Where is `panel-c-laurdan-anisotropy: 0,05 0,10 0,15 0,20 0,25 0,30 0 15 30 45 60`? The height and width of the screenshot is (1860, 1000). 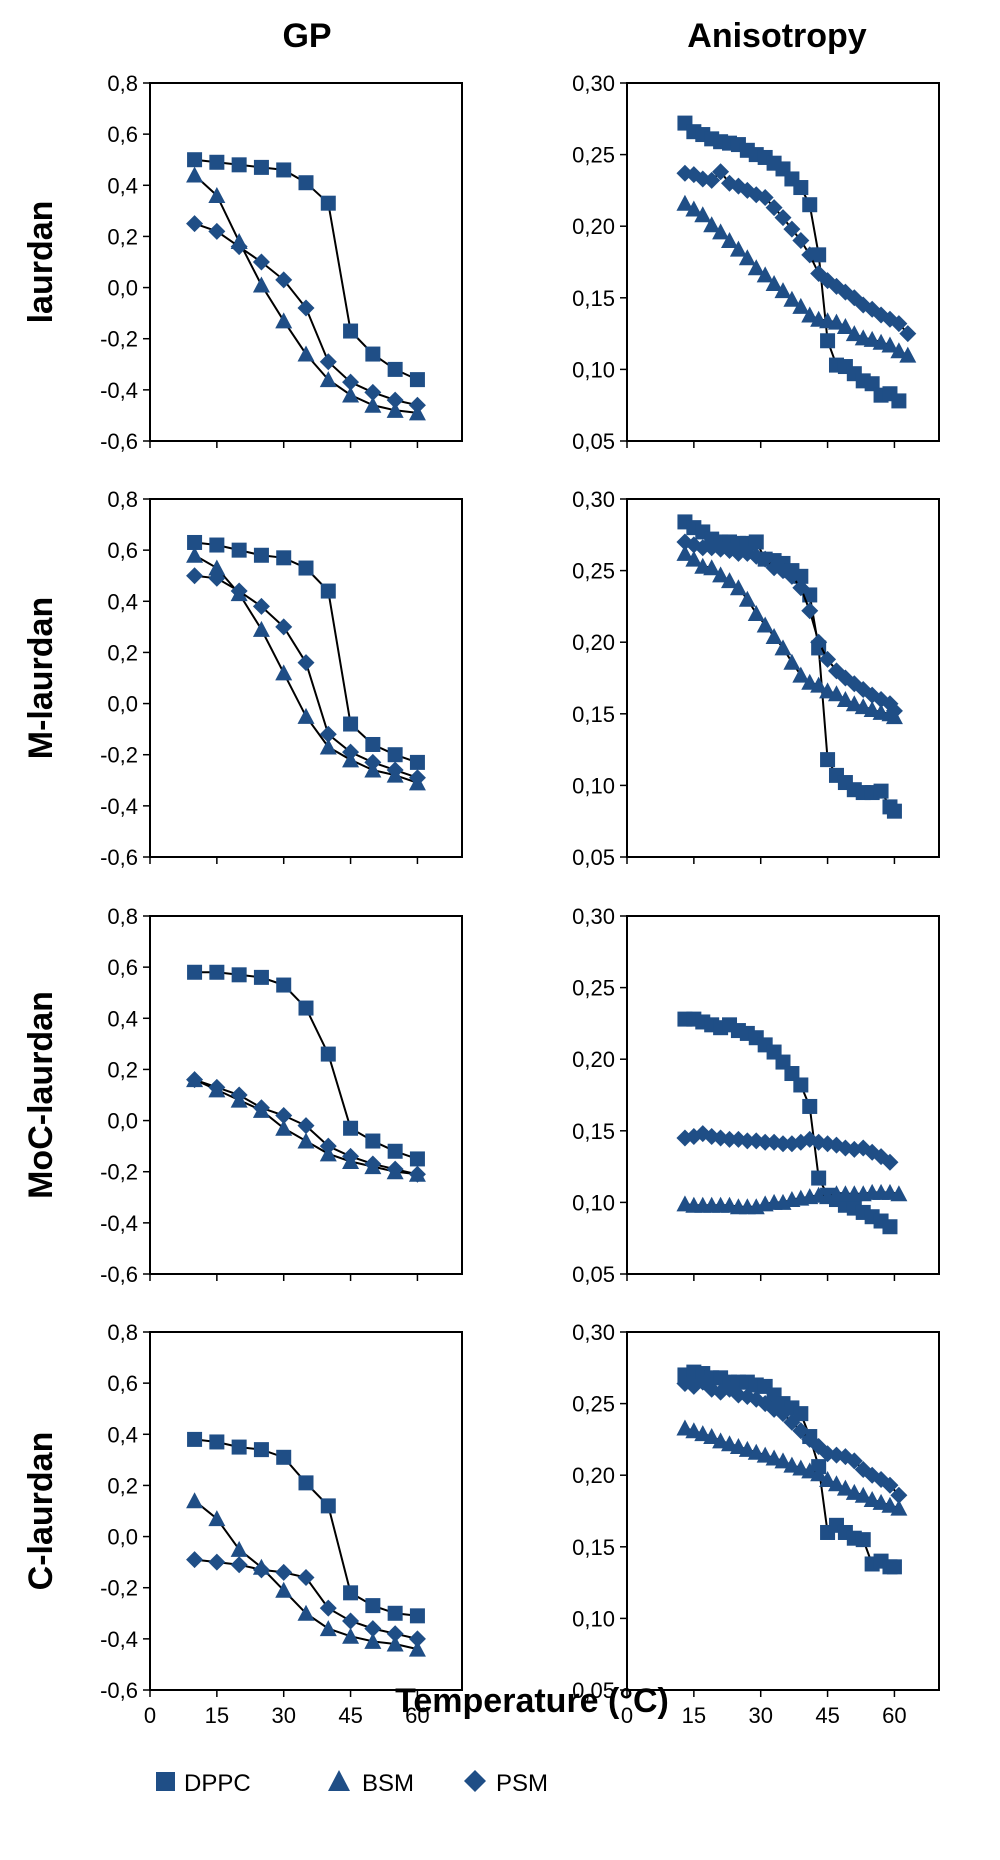
panel-c-laurdan-anisotropy: 0,05 0,10 0,15 0,20 0,25 0,30 0 15 30 45 60 is located at coordinates (756, 1524).